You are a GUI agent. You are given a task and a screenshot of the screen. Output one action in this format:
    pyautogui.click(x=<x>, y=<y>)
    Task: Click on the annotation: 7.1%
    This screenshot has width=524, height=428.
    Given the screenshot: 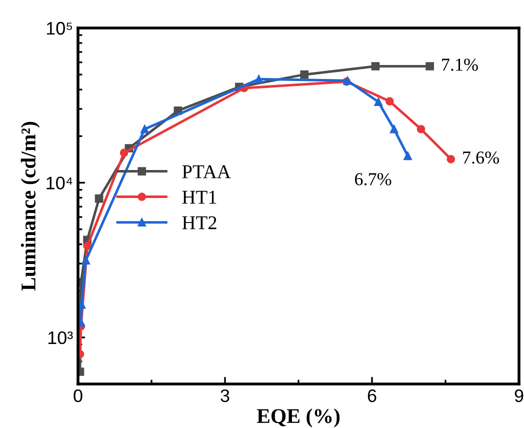 What is the action you would take?
    pyautogui.click(x=460, y=64)
    